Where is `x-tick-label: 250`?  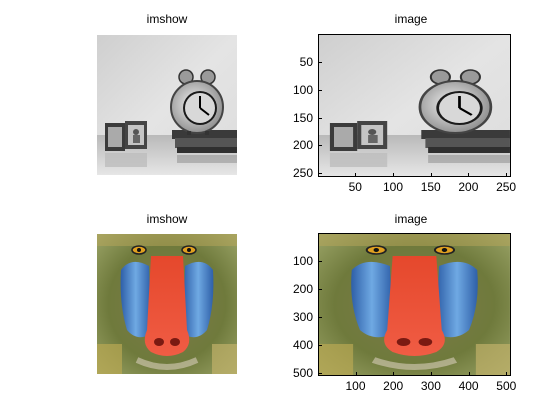
x-tick-label: 250 is located at coordinates (506, 187).